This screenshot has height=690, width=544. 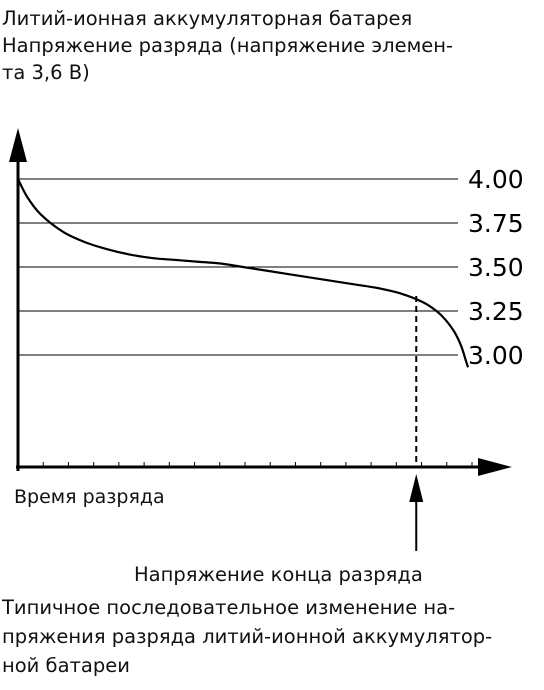 What do you see at coordinates (496, 355) in the screenshot?
I see `y-tick-label-4: 3.00` at bounding box center [496, 355].